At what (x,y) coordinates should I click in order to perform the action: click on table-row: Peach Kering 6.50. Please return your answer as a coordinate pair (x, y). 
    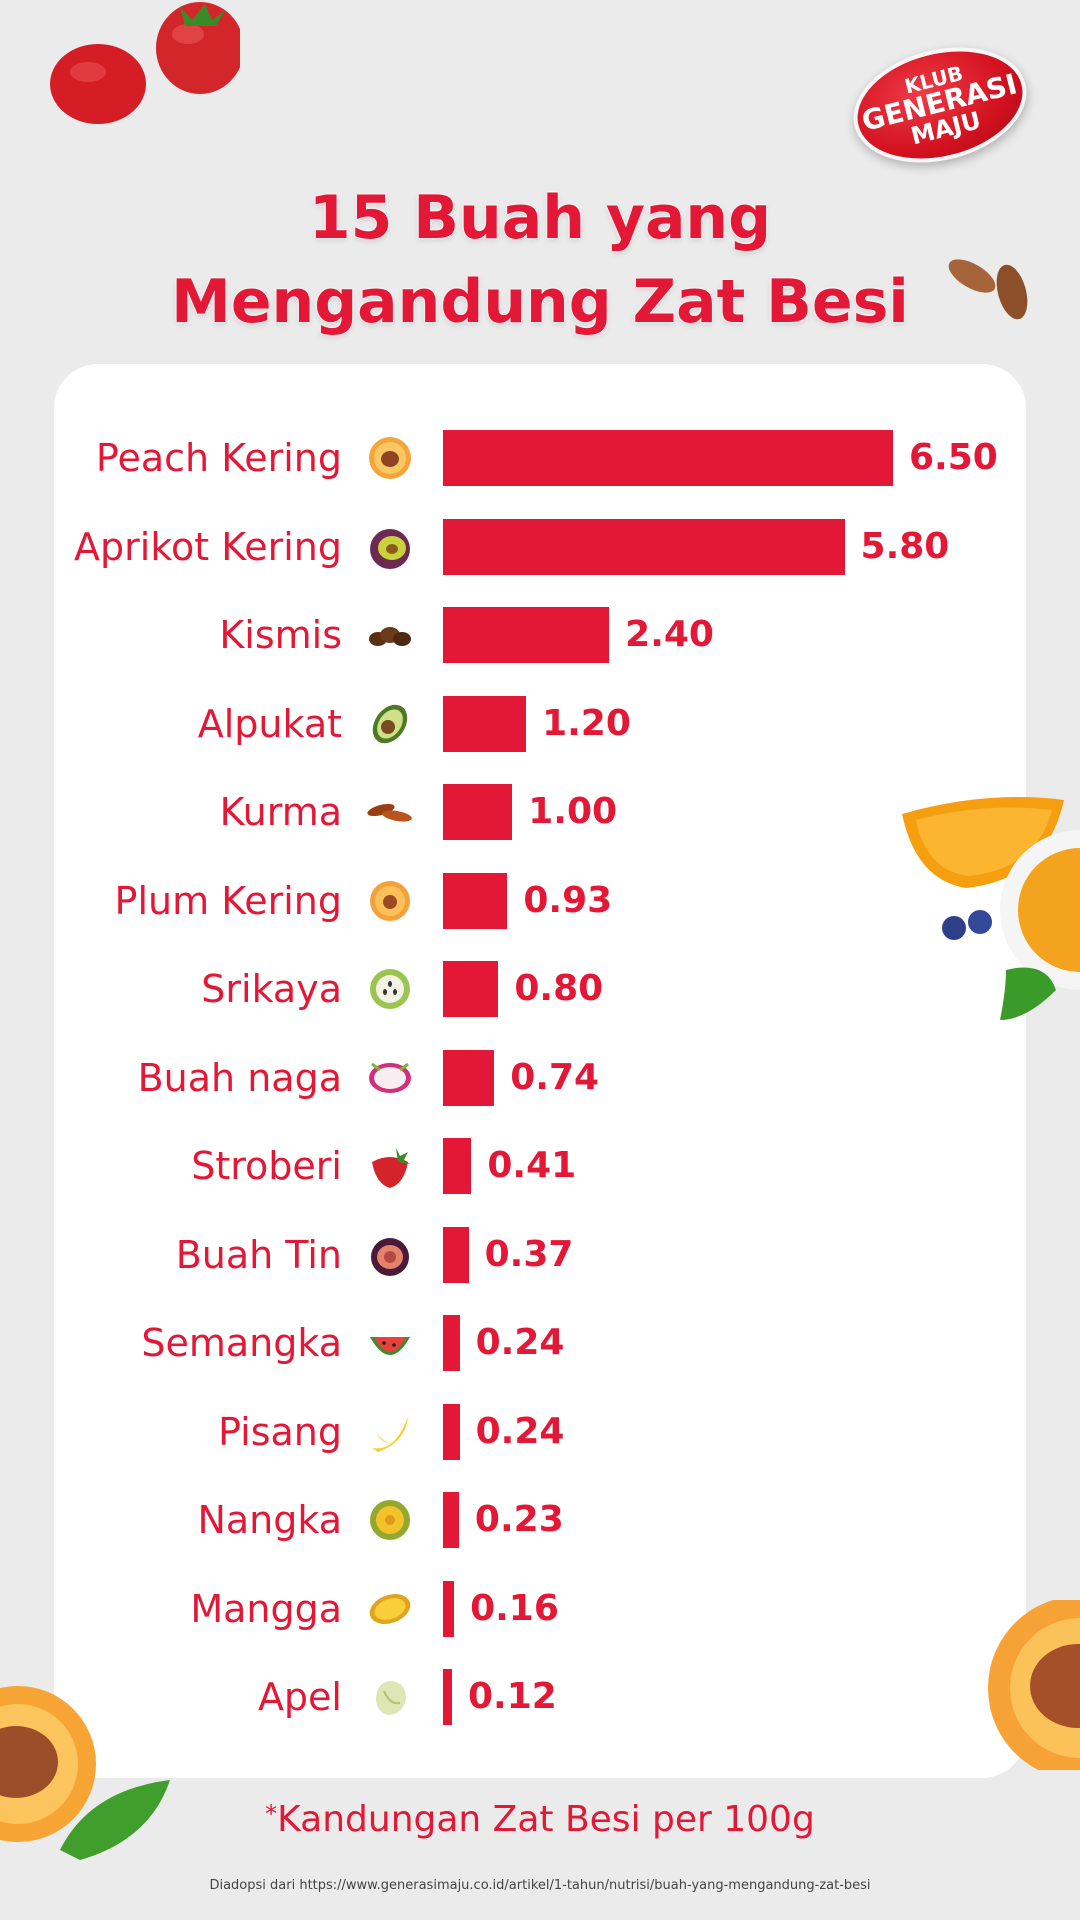
    Looking at the image, I should click on (540, 458).